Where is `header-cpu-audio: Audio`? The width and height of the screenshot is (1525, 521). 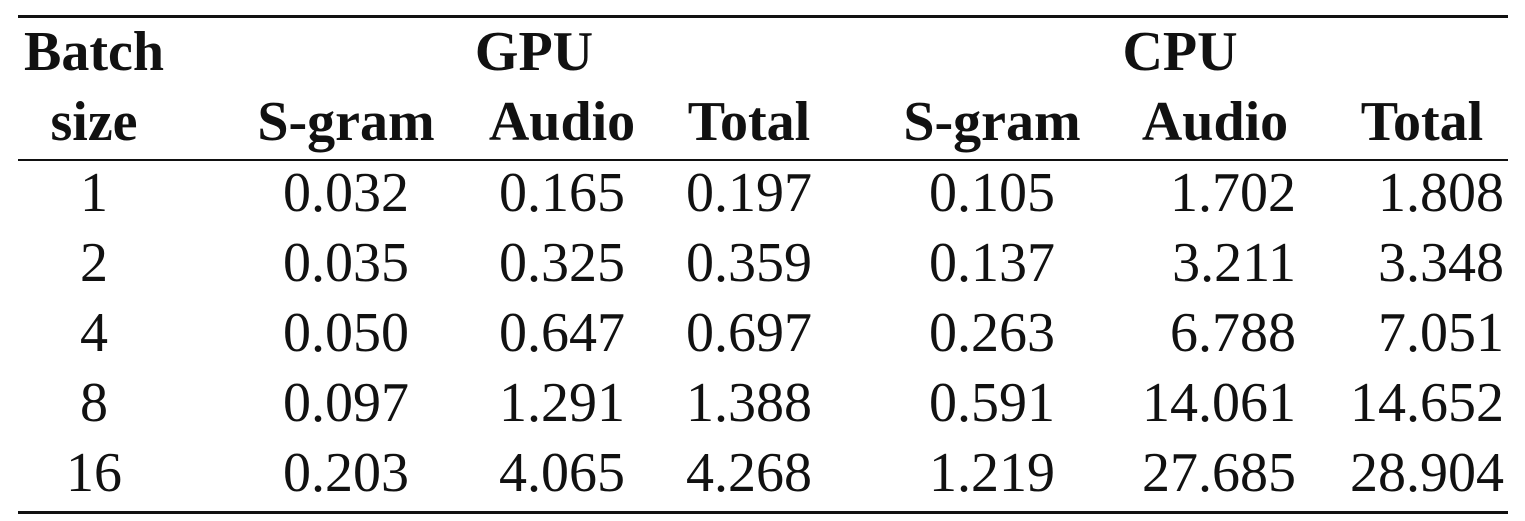
header-cpu-audio: Audio is located at coordinates (1215, 122).